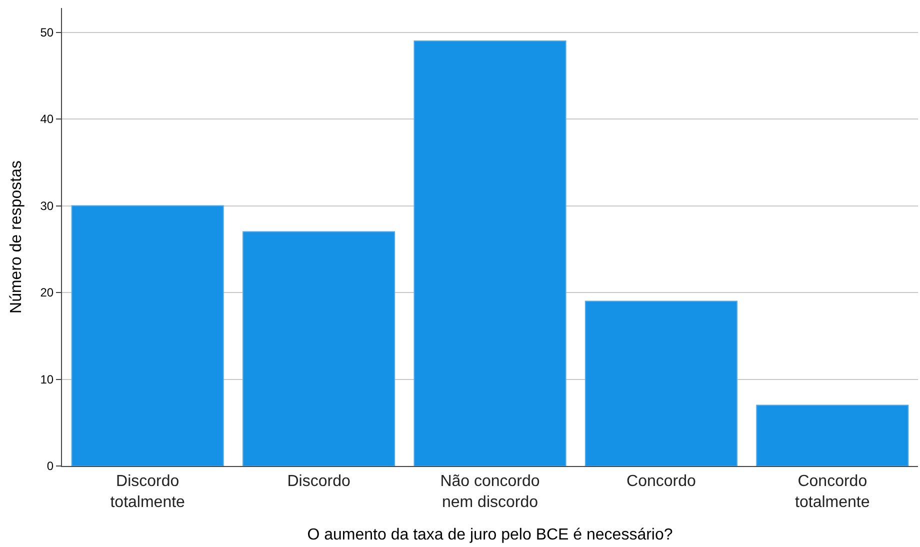 The width and height of the screenshot is (920, 547). I want to click on x-tick-label: Discordo totalmente, so click(148, 492).